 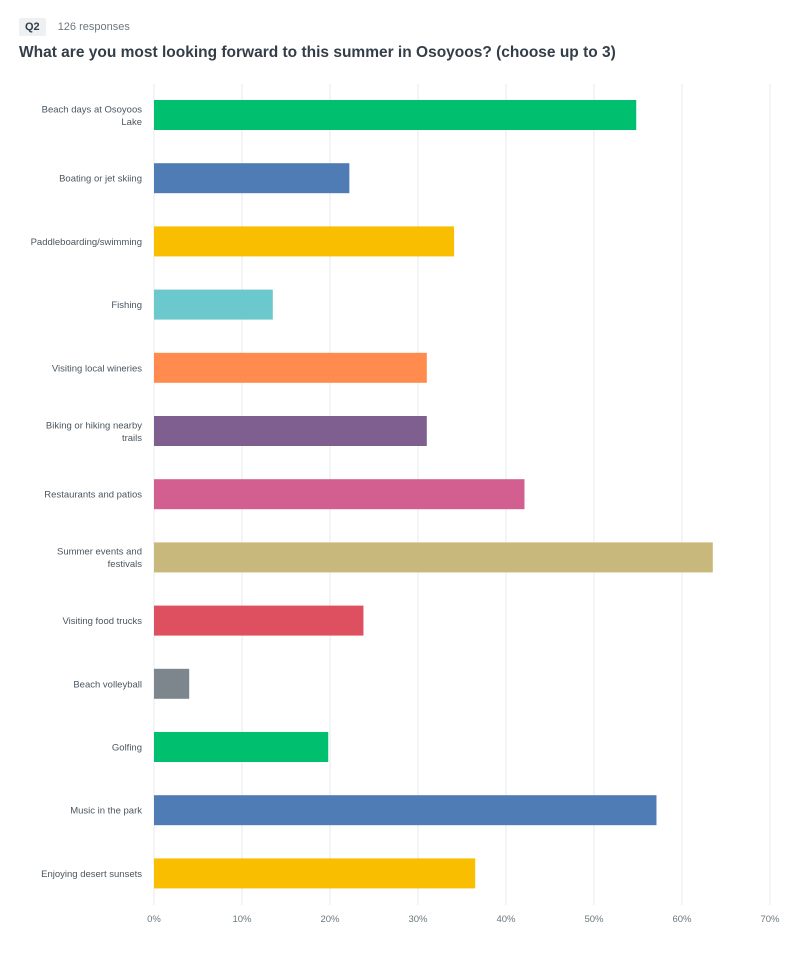 What do you see at coordinates (94, 432) in the screenshot?
I see `category-label: Biking or hiking nearby trails` at bounding box center [94, 432].